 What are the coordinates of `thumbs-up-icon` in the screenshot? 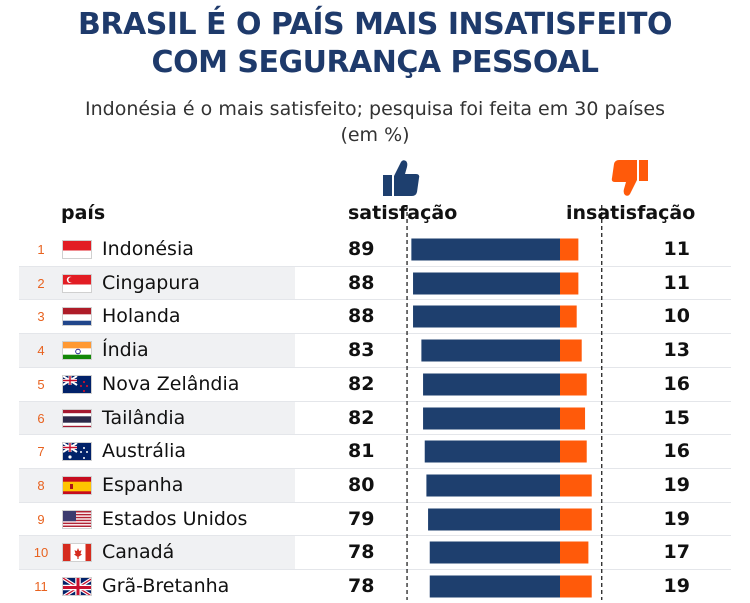 It's located at (402, 180).